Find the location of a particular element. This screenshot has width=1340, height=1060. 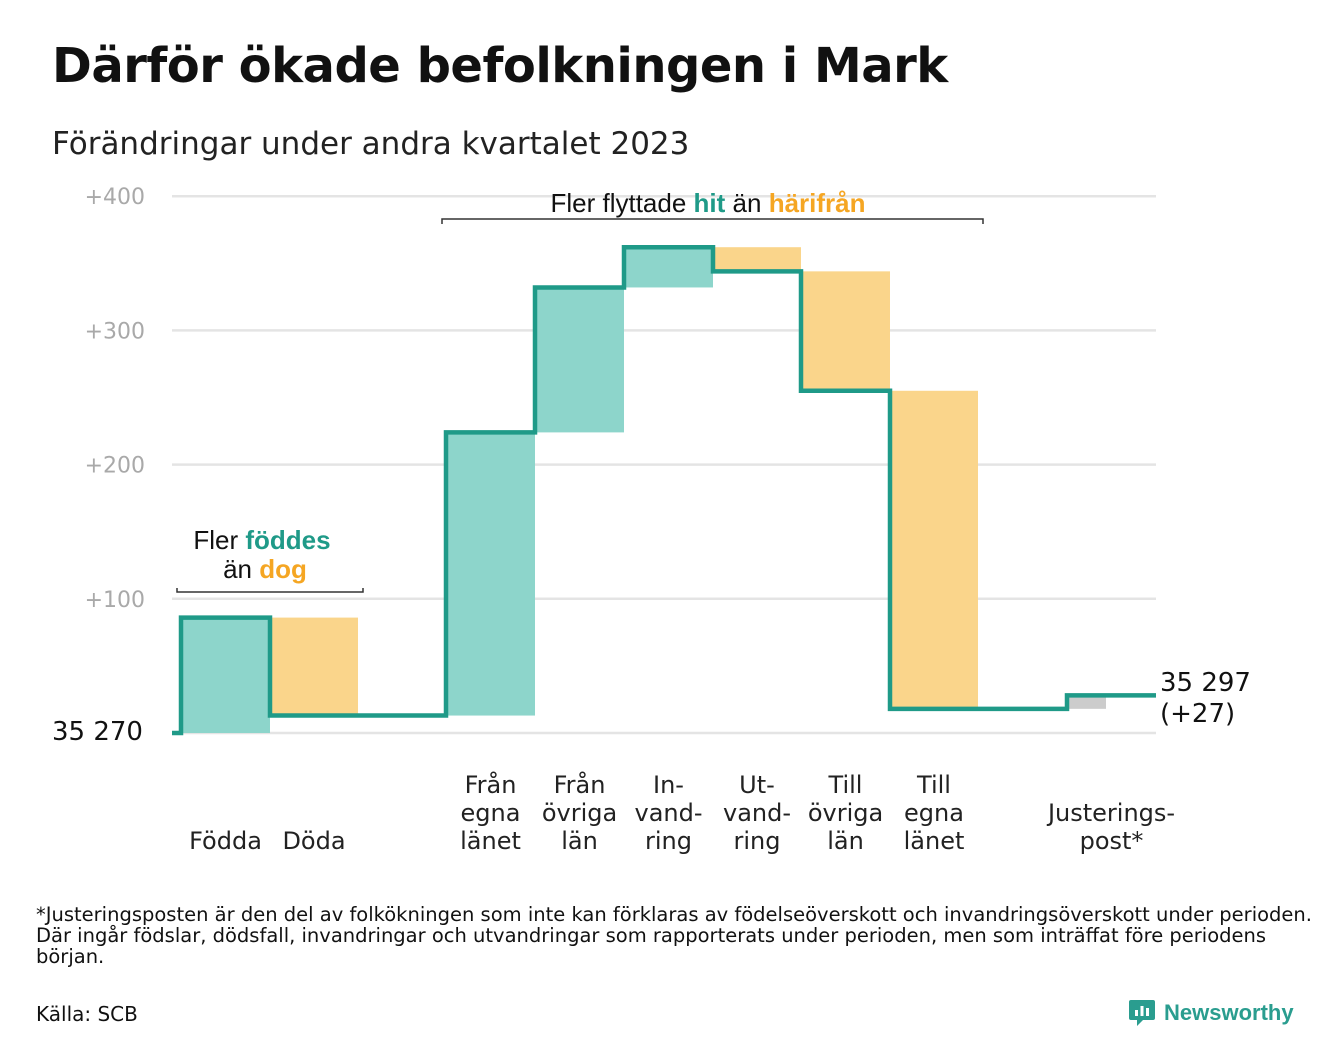

y-tick-label: +300 is located at coordinates (115, 331).